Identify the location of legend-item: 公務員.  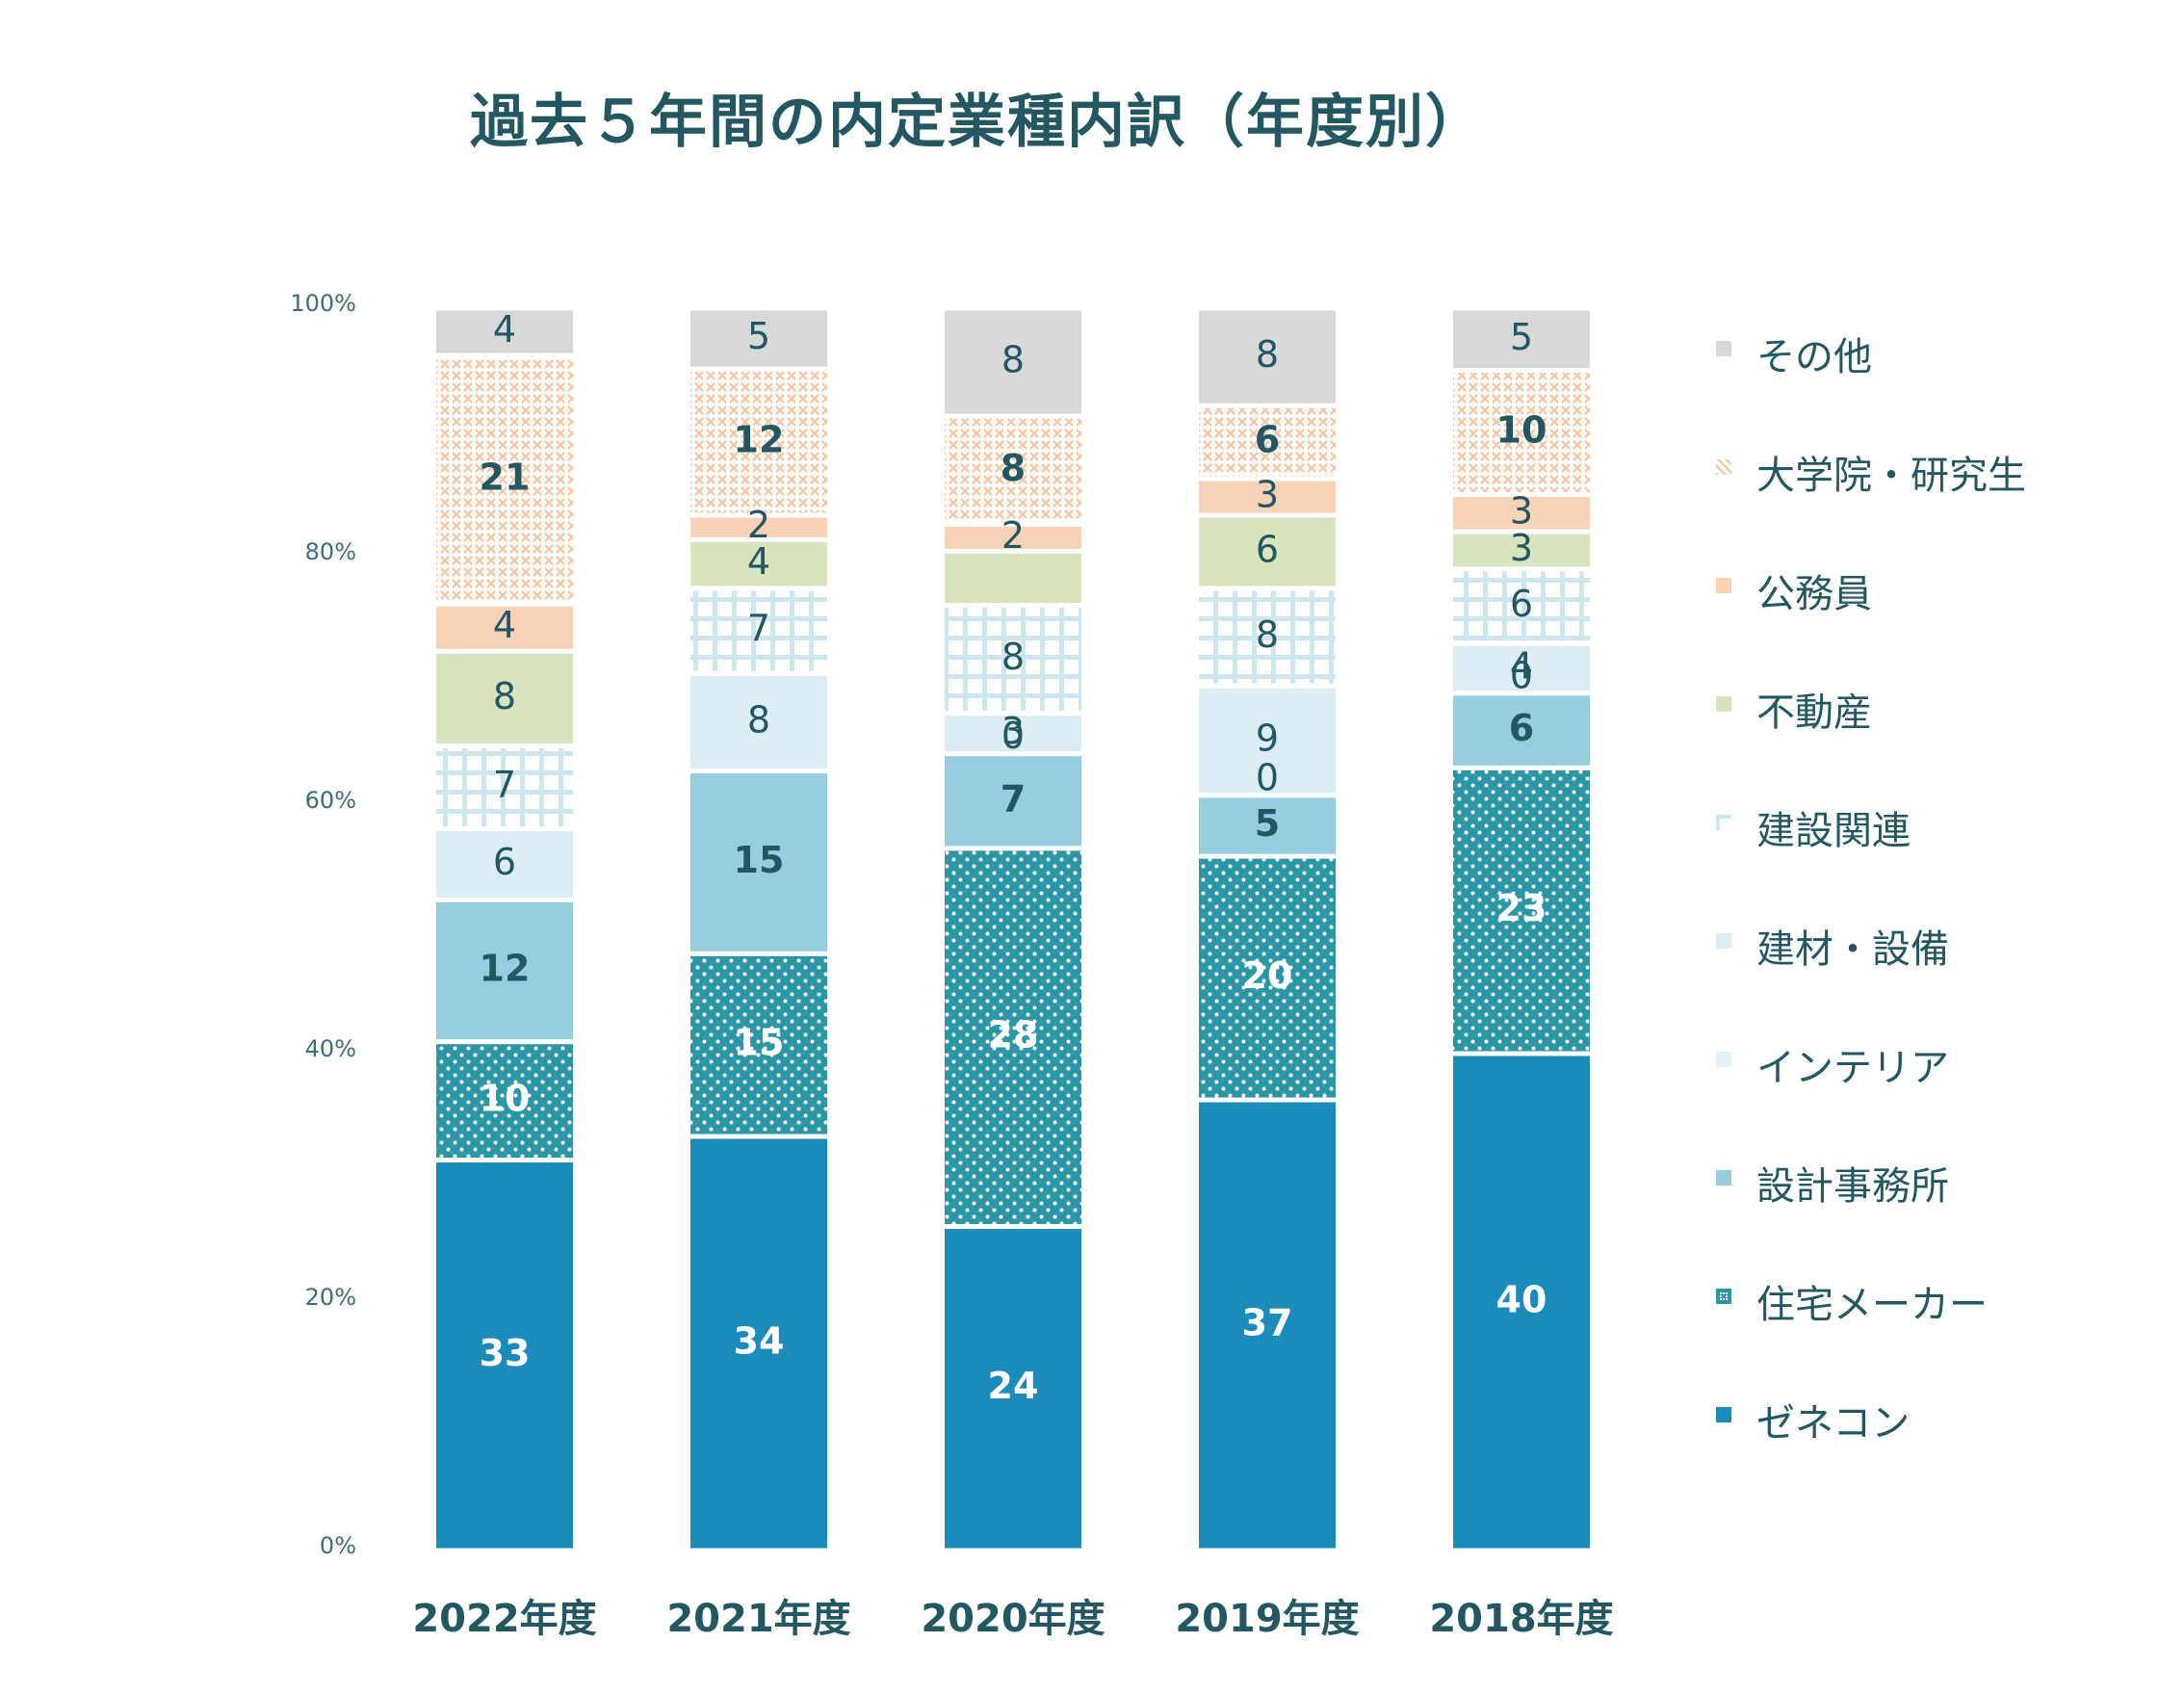
(1918, 586).